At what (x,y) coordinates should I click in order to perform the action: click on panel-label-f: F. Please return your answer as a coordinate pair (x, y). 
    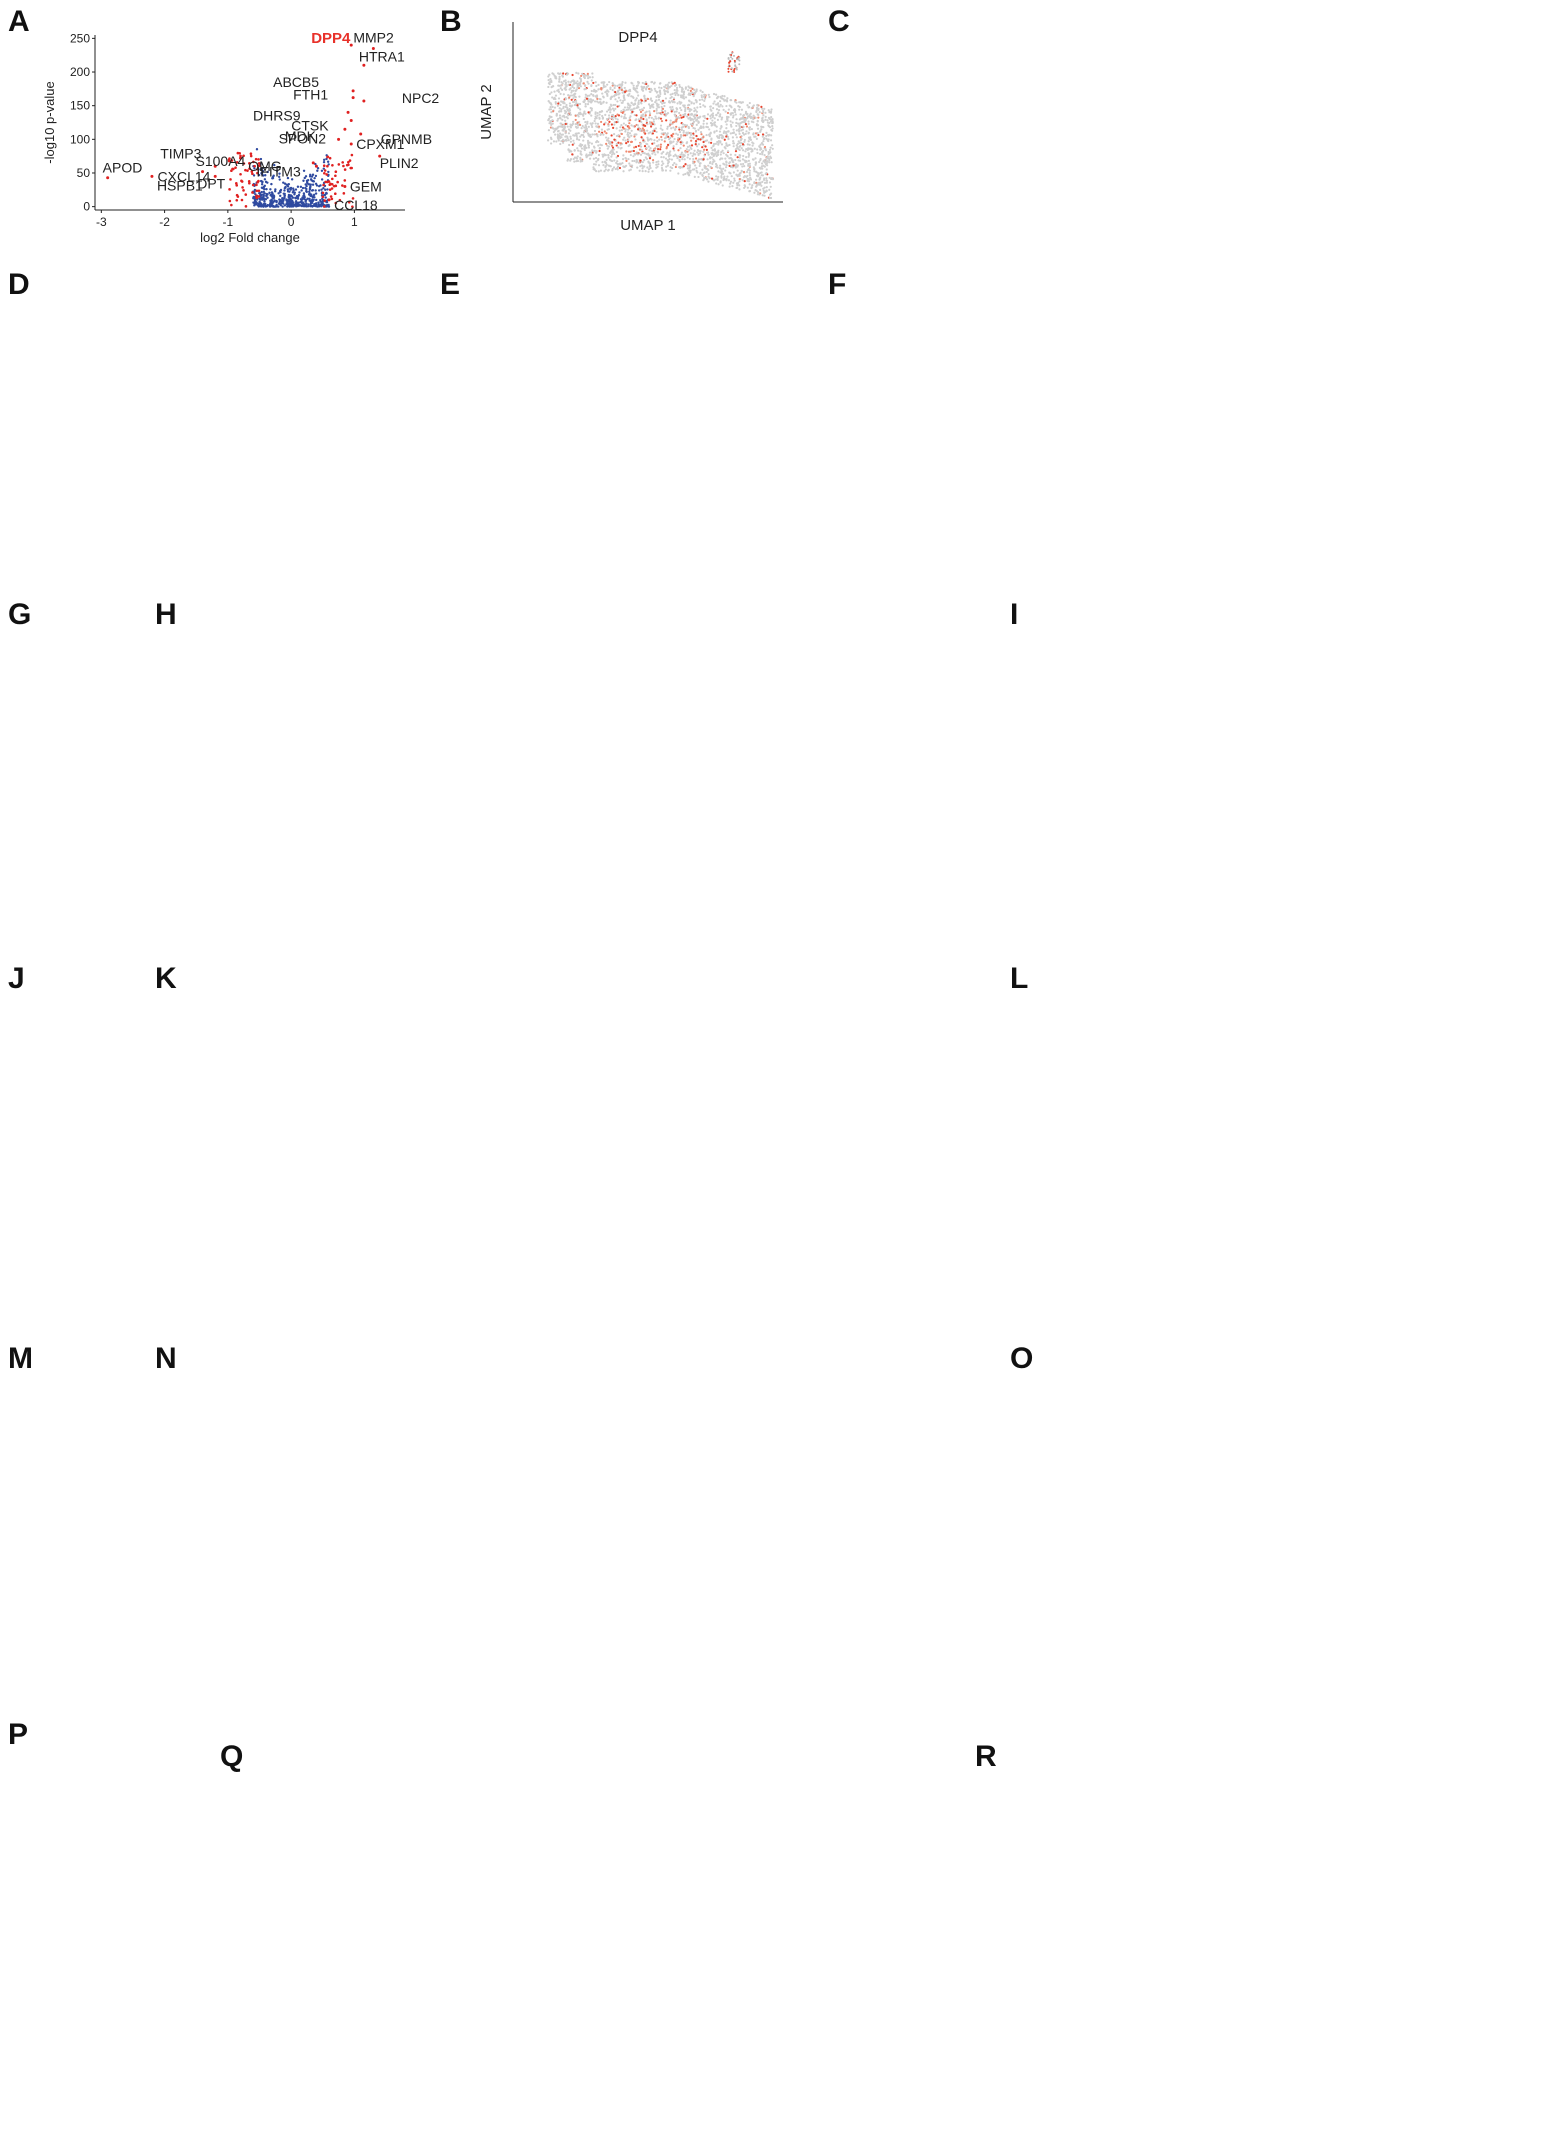
    Looking at the image, I should click on (837, 284).